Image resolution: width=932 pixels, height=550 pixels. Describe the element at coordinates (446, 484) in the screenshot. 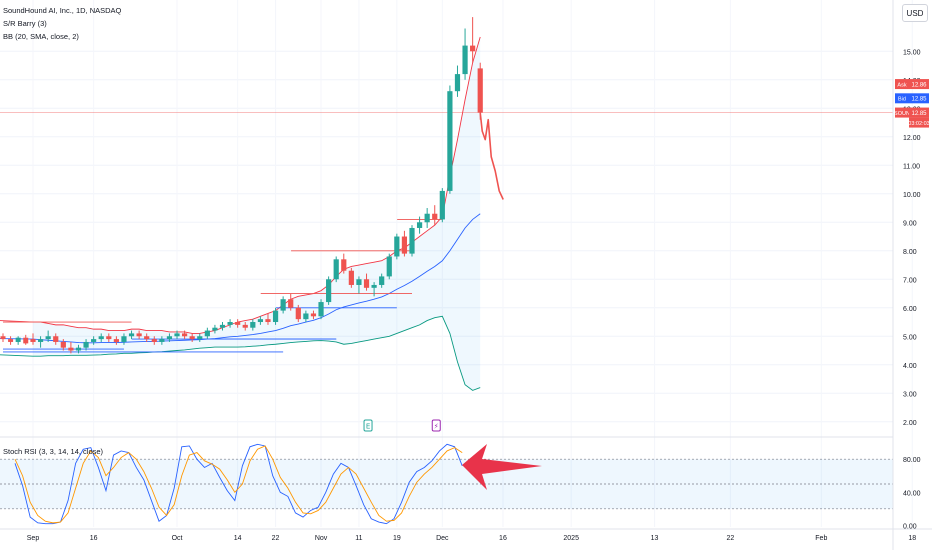

I see `stoch-rsi-pane` at that location.